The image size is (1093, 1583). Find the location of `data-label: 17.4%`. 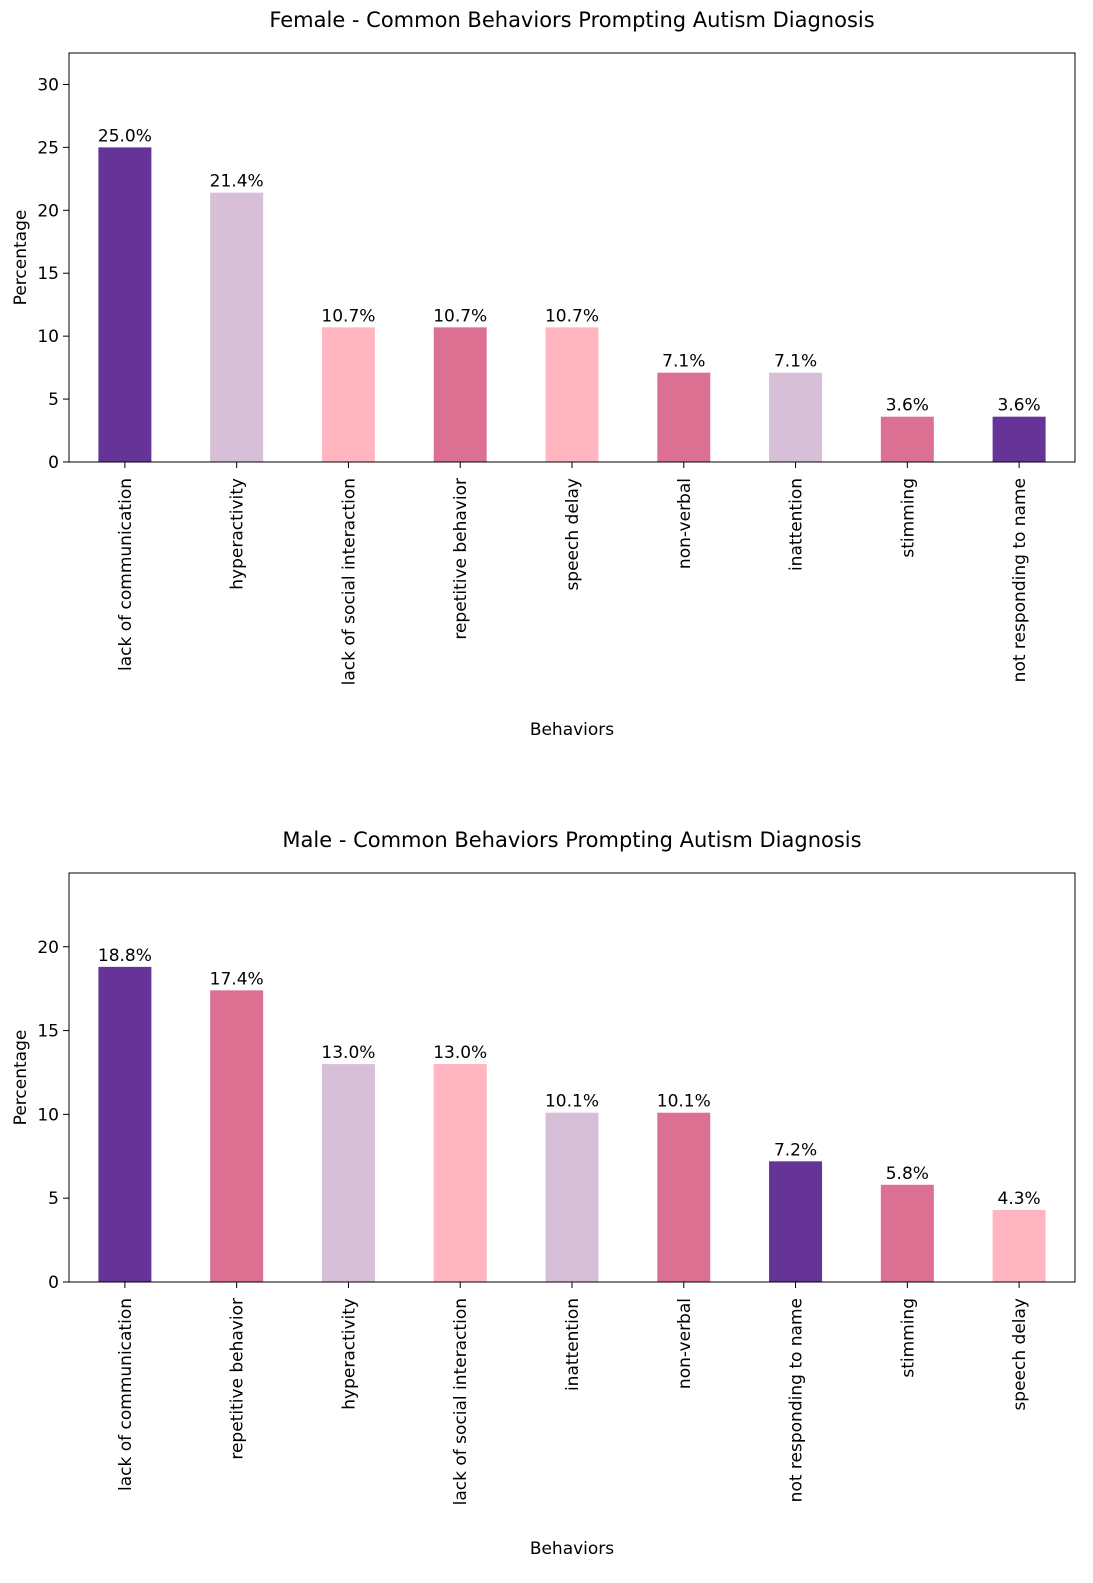

data-label: 17.4% is located at coordinates (237, 979).